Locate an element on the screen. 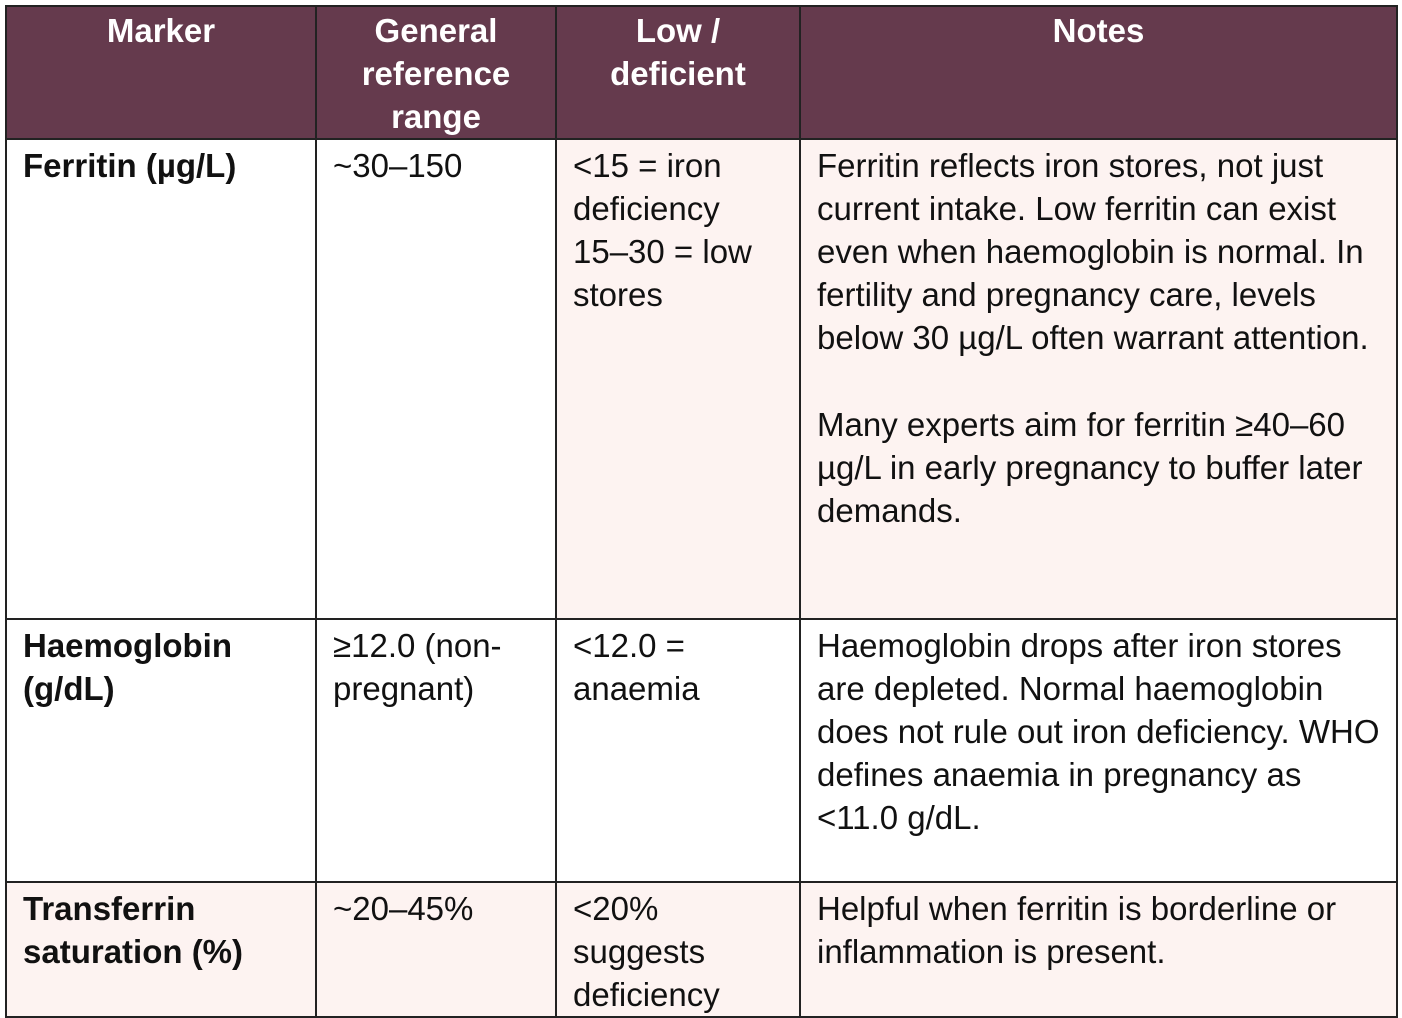 This screenshot has width=1402, height=1018. cell-text: <15 = iron deficiency is located at coordinates (647, 187).